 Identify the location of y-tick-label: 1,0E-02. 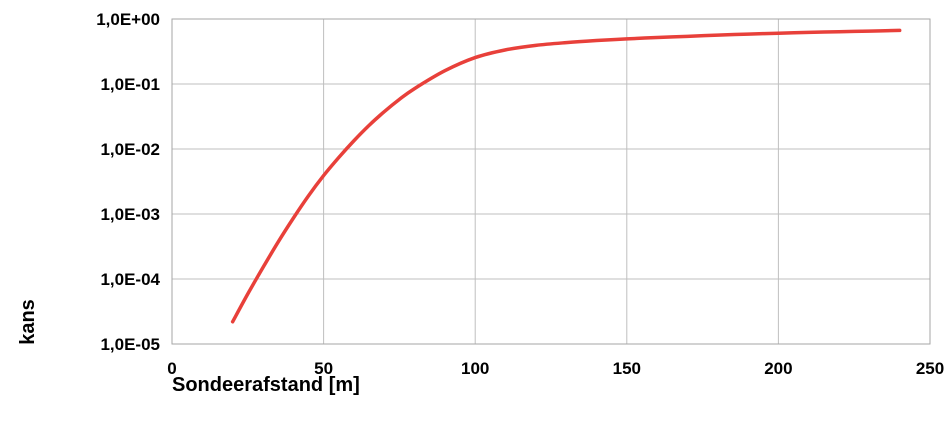
(130, 149).